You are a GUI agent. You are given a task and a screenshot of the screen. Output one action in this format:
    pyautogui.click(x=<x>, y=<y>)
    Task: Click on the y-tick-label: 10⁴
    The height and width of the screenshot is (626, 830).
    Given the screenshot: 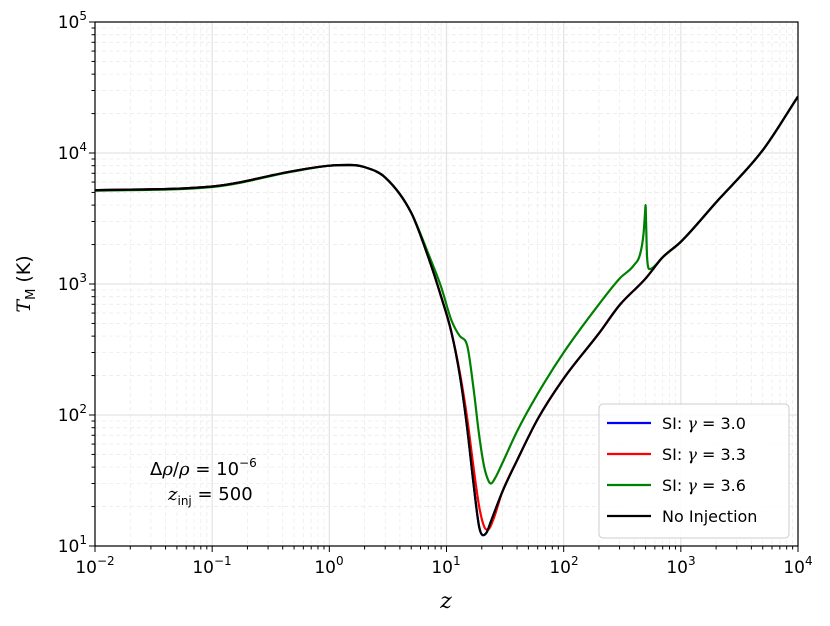 What is the action you would take?
    pyautogui.click(x=72, y=152)
    